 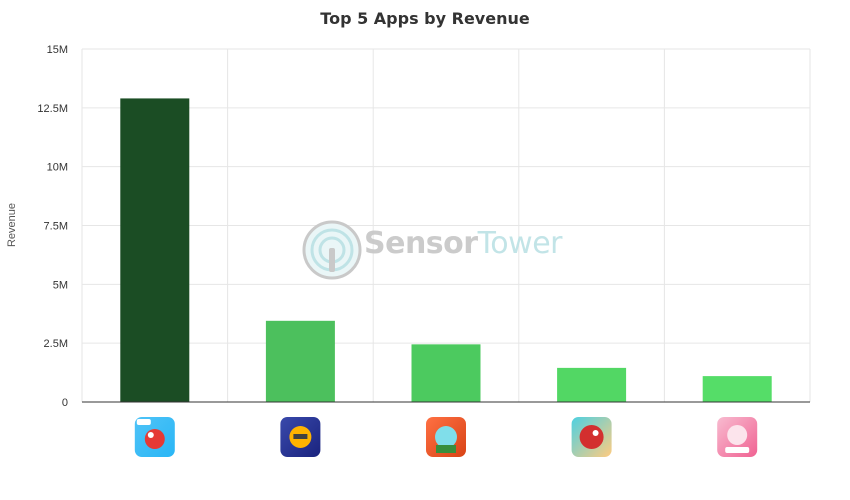 What do you see at coordinates (332, 250) in the screenshot?
I see `sensortower-logo-icon` at bounding box center [332, 250].